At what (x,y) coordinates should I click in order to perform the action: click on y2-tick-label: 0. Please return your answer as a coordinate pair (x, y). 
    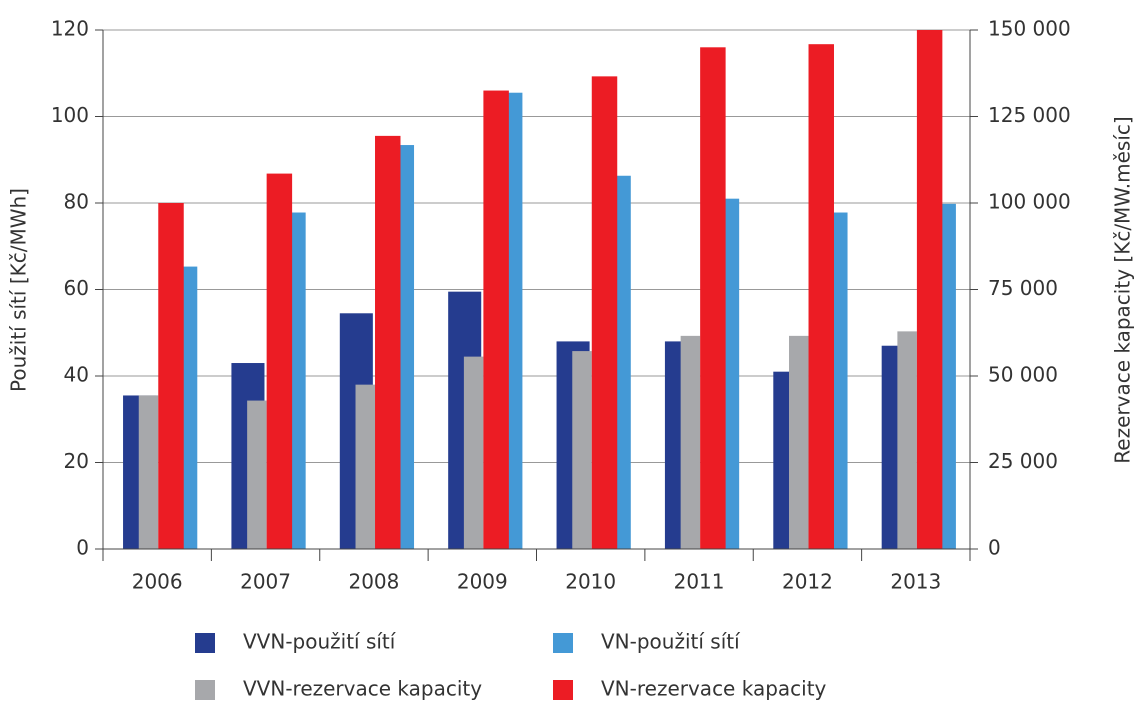
    Looking at the image, I should click on (994, 548).